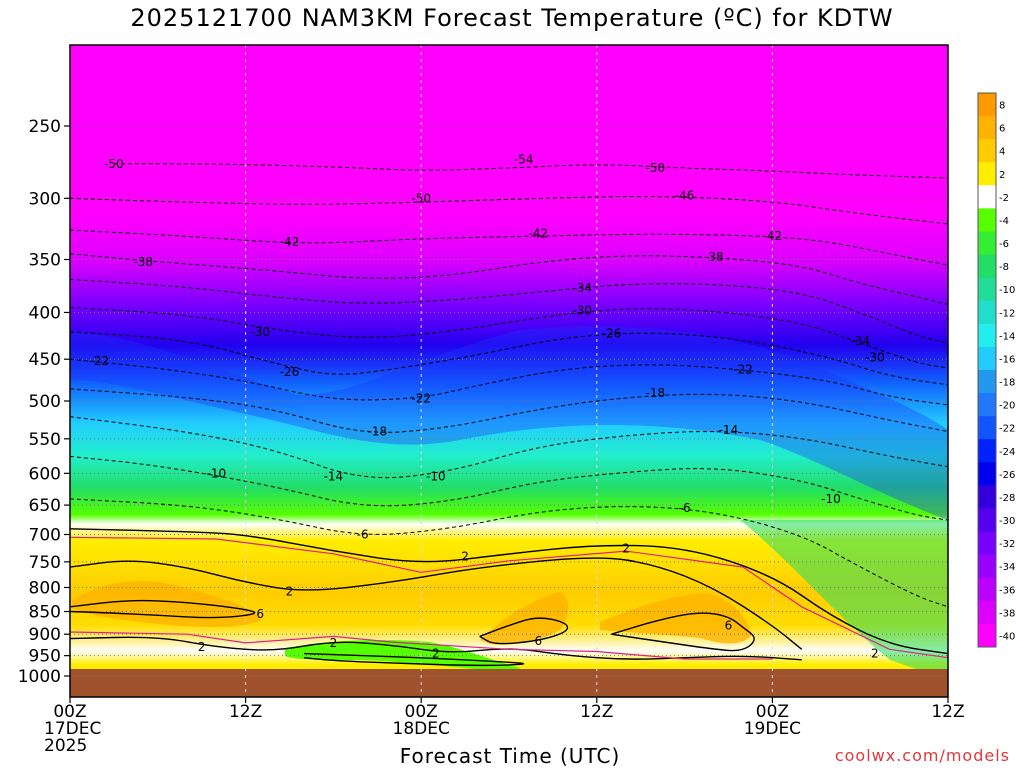 Image resolution: width=1024 pixels, height=768 pixels. Describe the element at coordinates (1007, 521) in the screenshot. I see `colorbar-tick-label: -30` at that location.